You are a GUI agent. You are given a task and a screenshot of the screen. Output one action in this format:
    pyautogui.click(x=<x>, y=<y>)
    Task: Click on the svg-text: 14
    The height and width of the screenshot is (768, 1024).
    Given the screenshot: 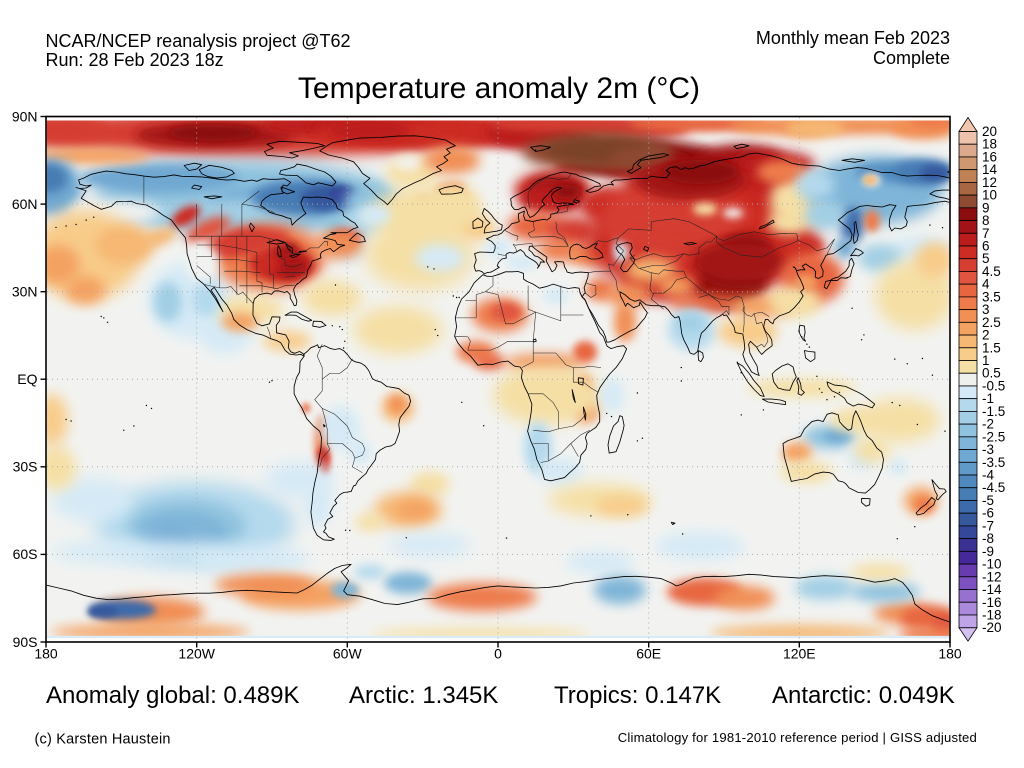 What is the action you would take?
    pyautogui.click(x=990, y=169)
    